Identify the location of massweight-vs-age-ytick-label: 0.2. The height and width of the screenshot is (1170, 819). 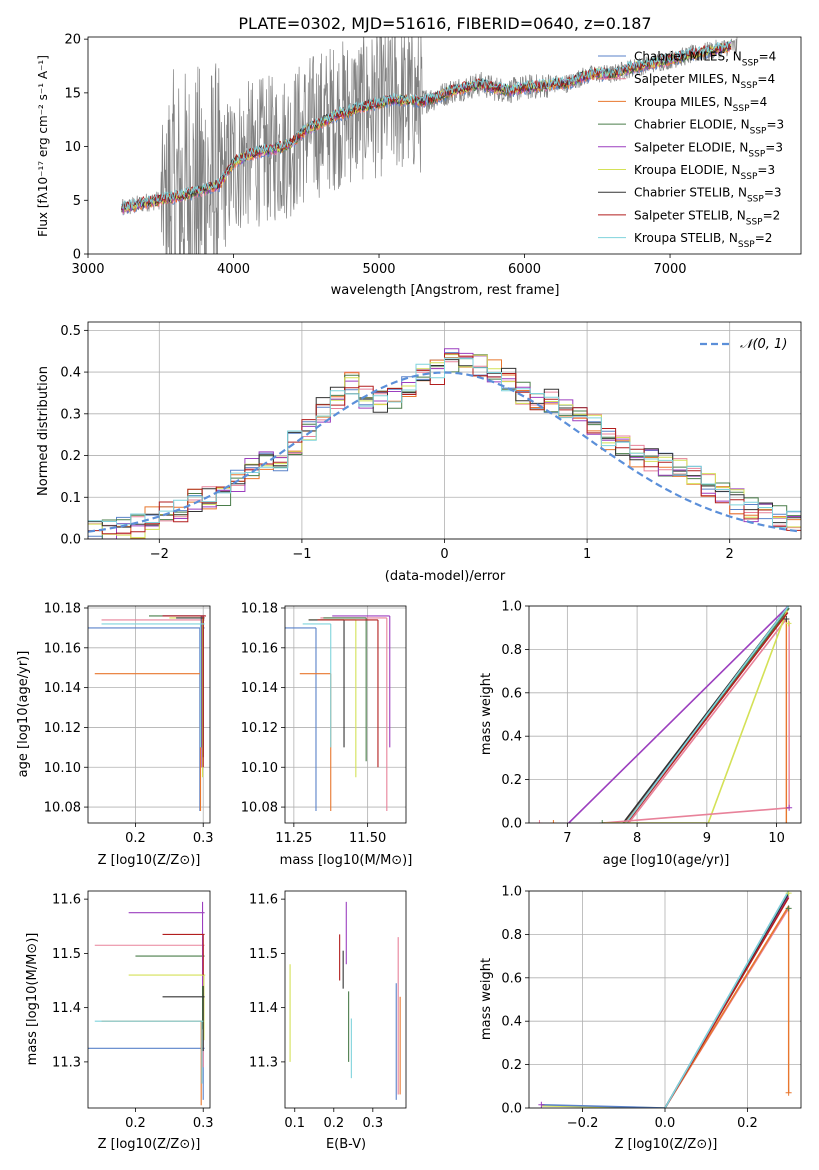
(511, 780).